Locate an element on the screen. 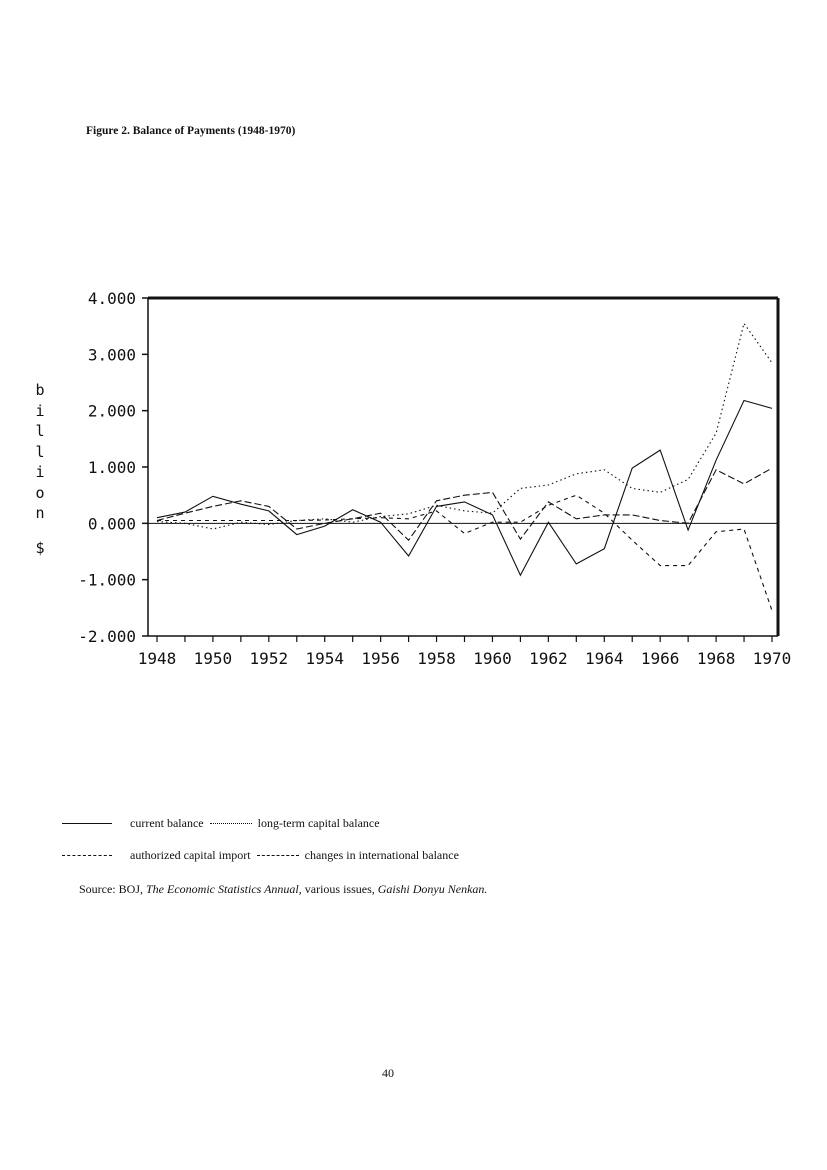  y-tick-label: 1.000 is located at coordinates (112, 467).